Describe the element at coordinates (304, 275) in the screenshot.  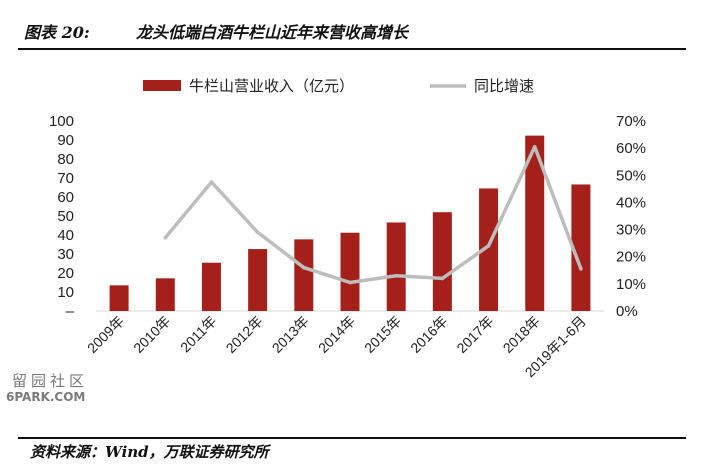
I see `bar-2013年` at that location.